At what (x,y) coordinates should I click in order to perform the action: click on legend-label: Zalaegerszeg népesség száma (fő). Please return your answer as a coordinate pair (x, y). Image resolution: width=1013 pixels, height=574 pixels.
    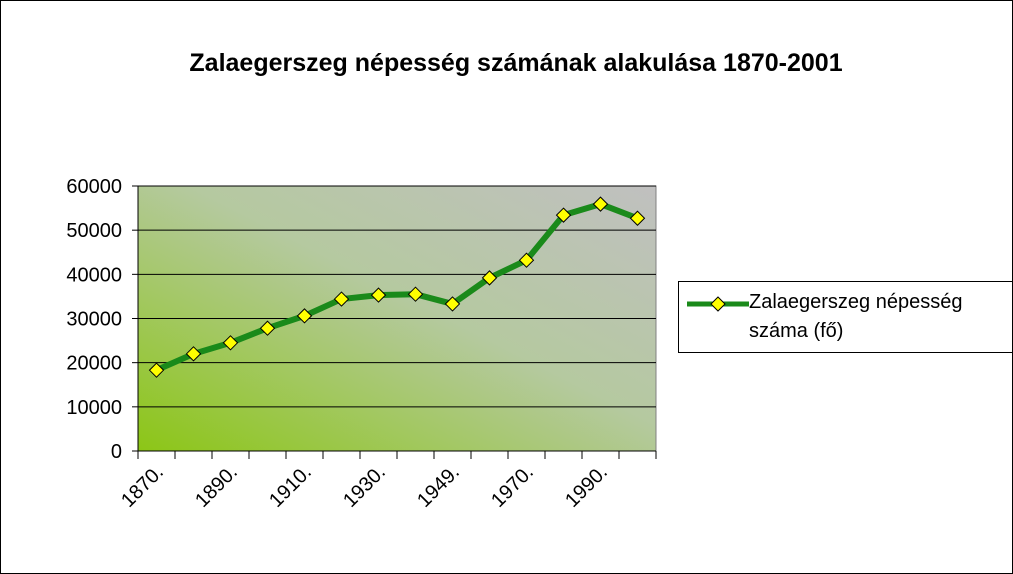
    Looking at the image, I should click on (856, 316).